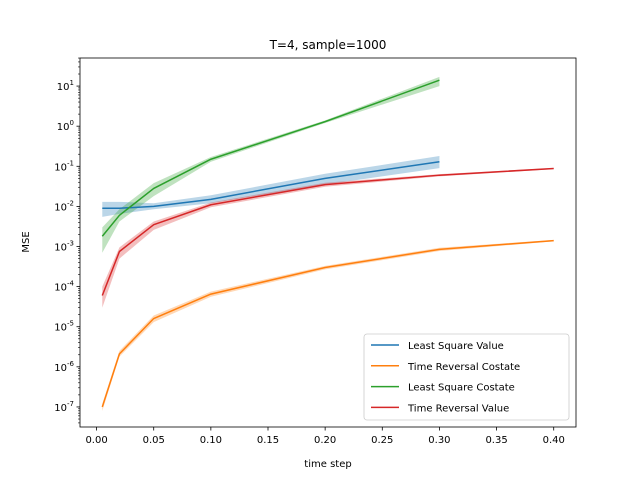 The image size is (640, 480). I want to click on chart-title: T=4, sample=1000, so click(328, 45).